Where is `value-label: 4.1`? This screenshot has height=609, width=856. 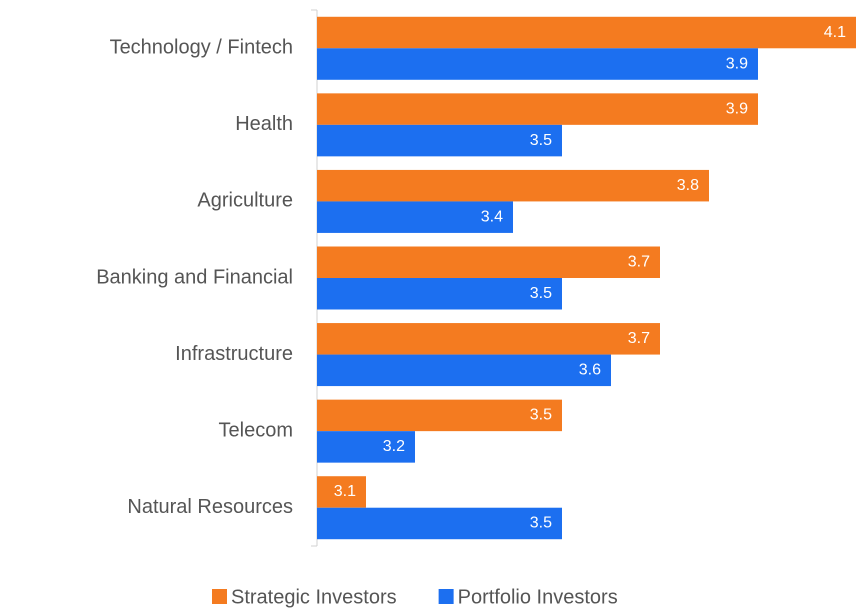
value-label: 4.1 is located at coordinates (835, 32).